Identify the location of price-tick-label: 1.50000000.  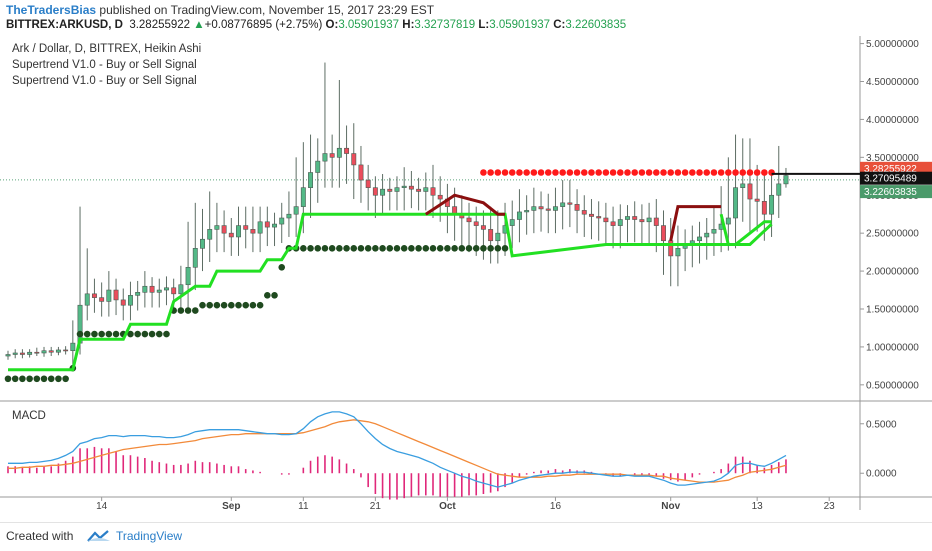
(892, 310).